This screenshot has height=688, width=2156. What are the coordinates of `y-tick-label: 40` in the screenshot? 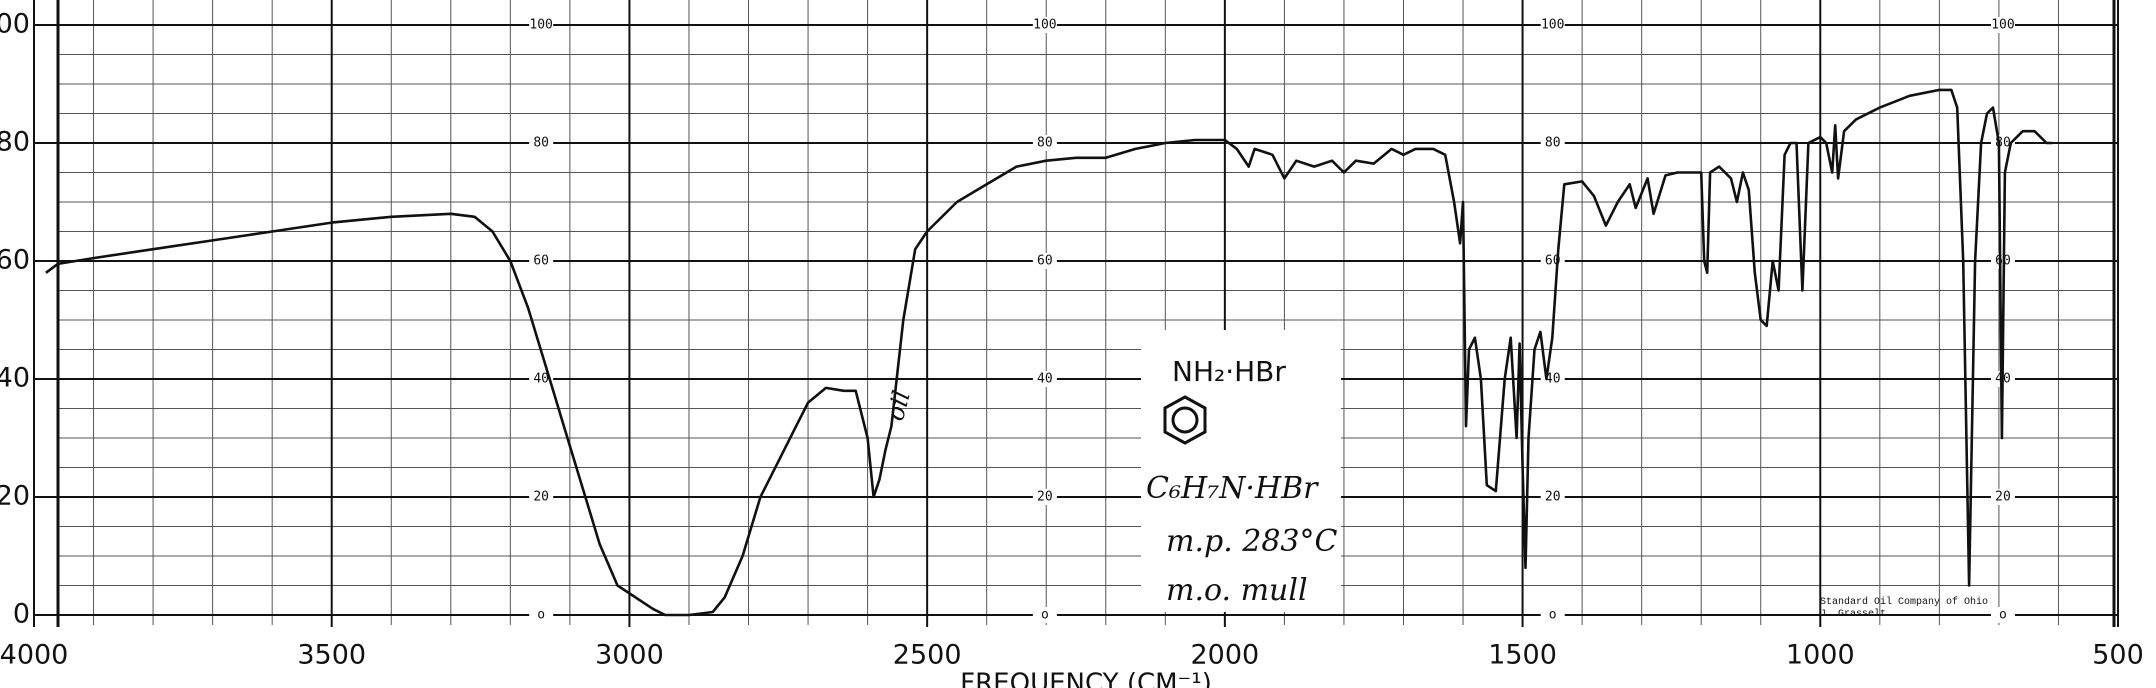 It's located at (15, 378).